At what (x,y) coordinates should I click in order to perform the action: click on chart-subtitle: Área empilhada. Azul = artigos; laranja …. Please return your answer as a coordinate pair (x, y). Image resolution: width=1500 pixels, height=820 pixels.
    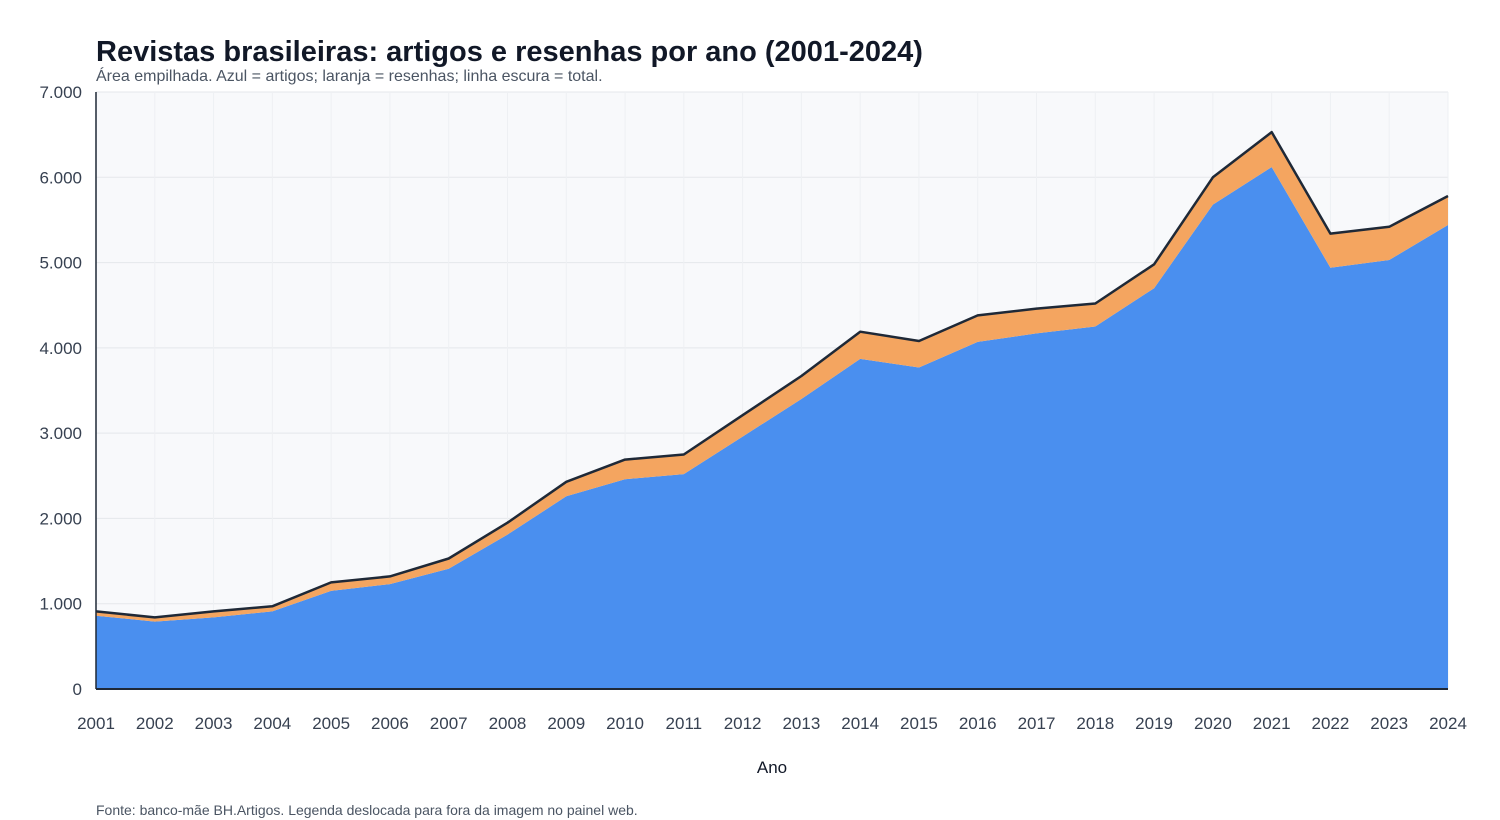
    Looking at the image, I should click on (349, 76).